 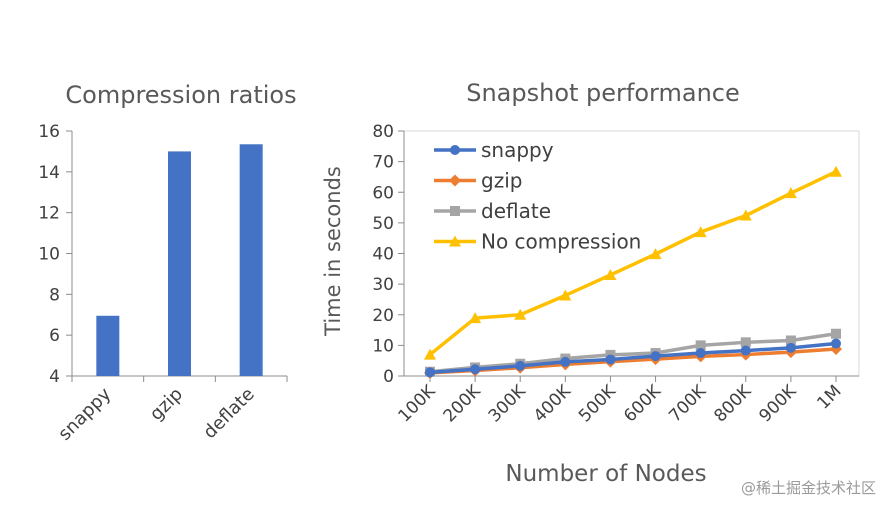 What do you see at coordinates (383, 285) in the screenshot?
I see `line-y-tick-label: 30` at bounding box center [383, 285].